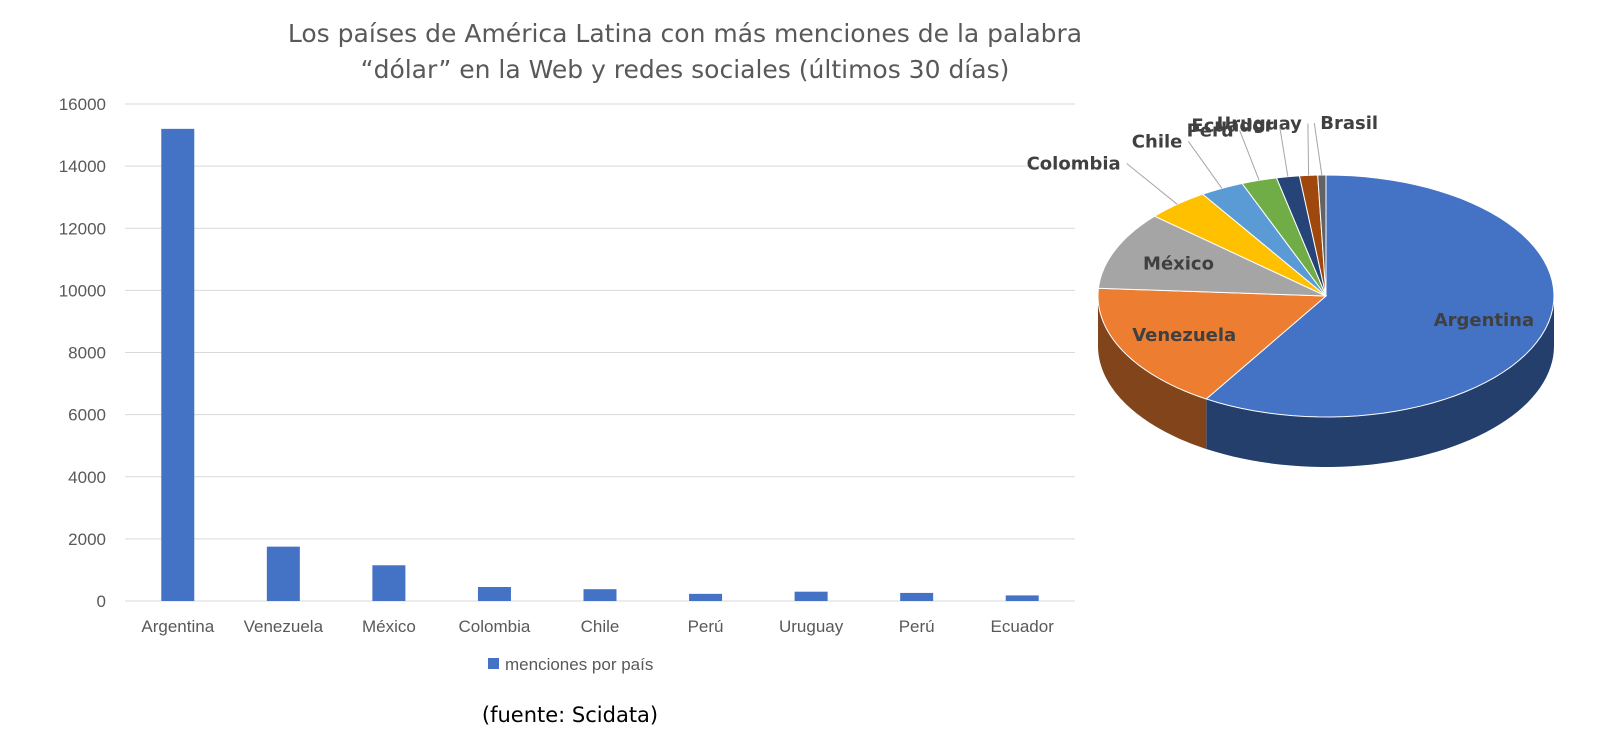 The height and width of the screenshot is (753, 1599). Describe the element at coordinates (811, 626) in the screenshot. I see `x-tick-label: Uruguay` at that location.